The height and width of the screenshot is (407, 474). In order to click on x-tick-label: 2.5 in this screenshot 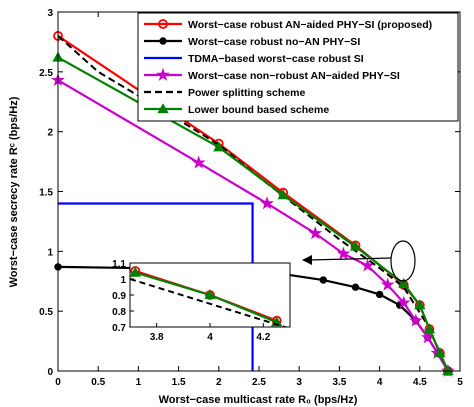, I will do `click(259, 382)`.